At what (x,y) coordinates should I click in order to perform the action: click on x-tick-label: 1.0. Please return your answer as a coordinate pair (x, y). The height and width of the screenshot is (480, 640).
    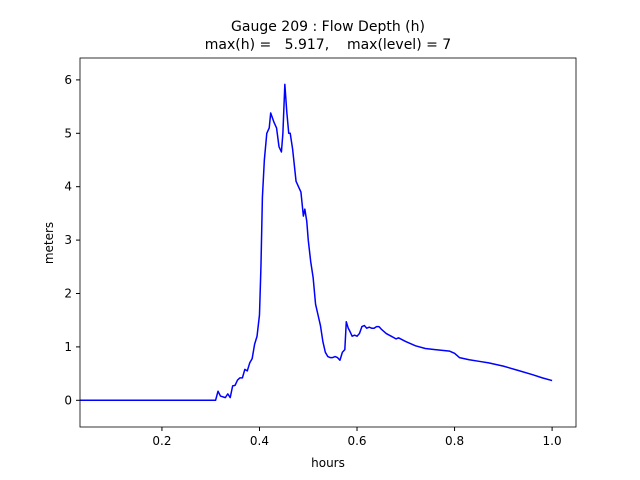
    Looking at the image, I should click on (552, 441).